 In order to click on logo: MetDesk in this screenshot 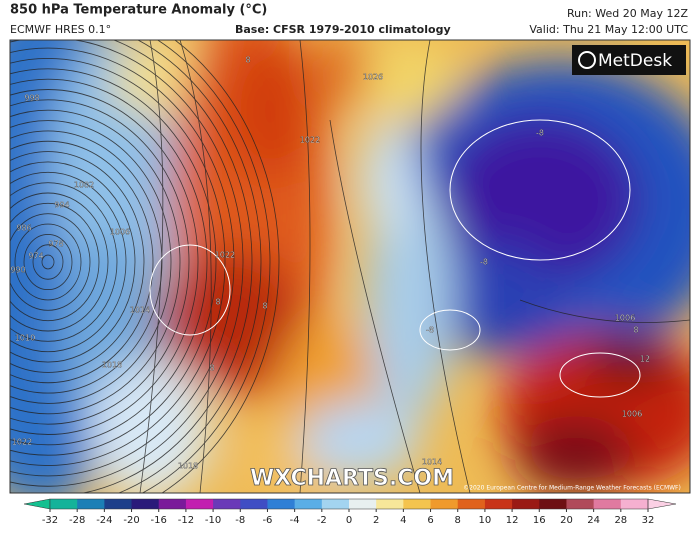, I will do `click(635, 61)`.